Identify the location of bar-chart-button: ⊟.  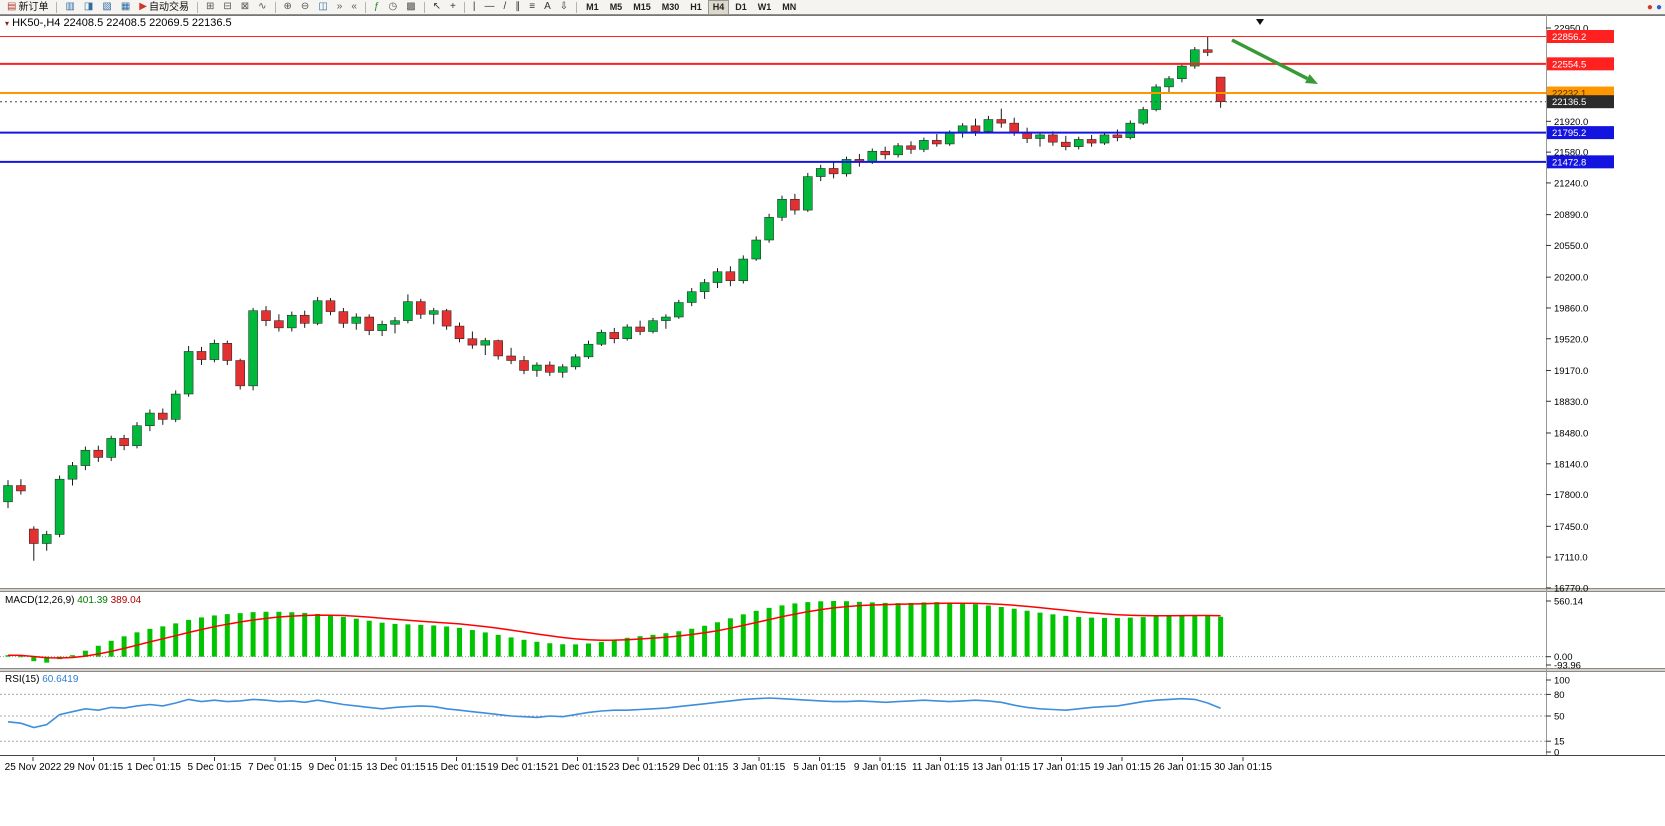
(227, 7).